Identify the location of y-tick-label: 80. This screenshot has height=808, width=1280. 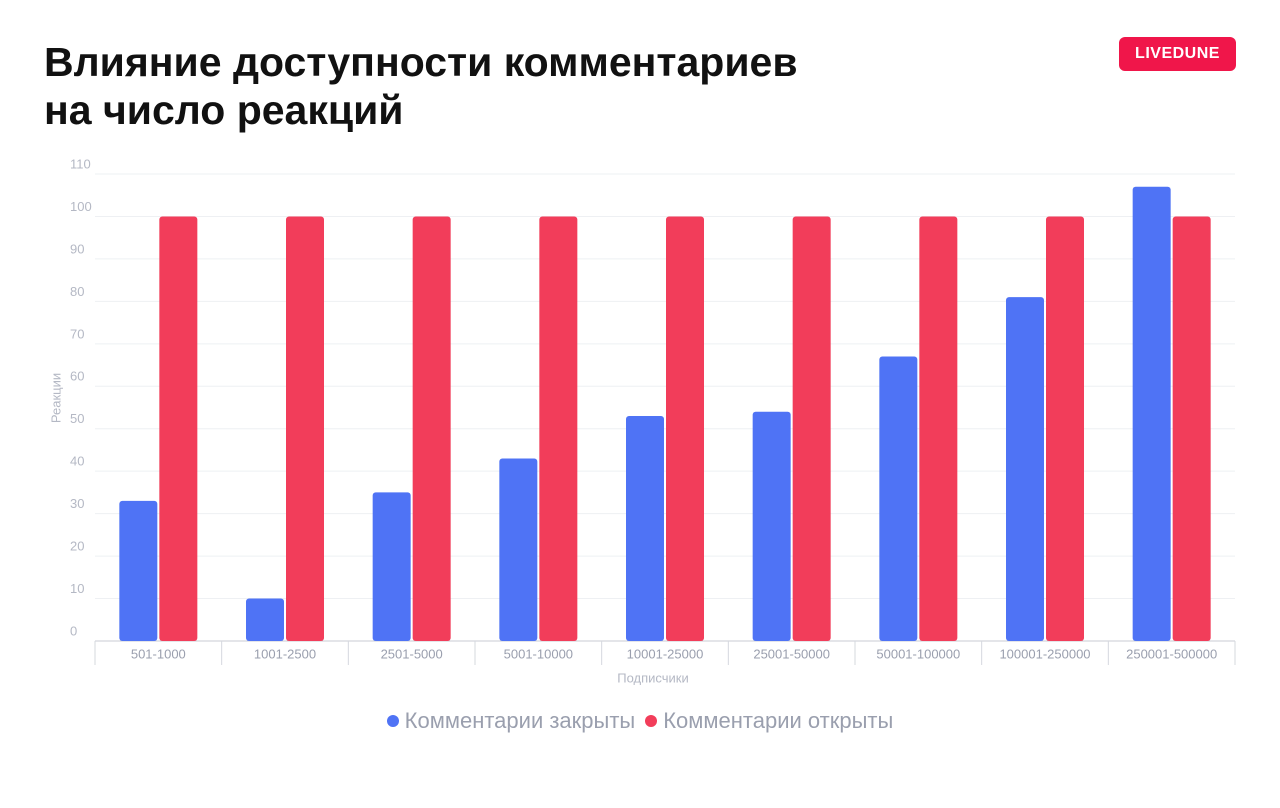
(77, 291).